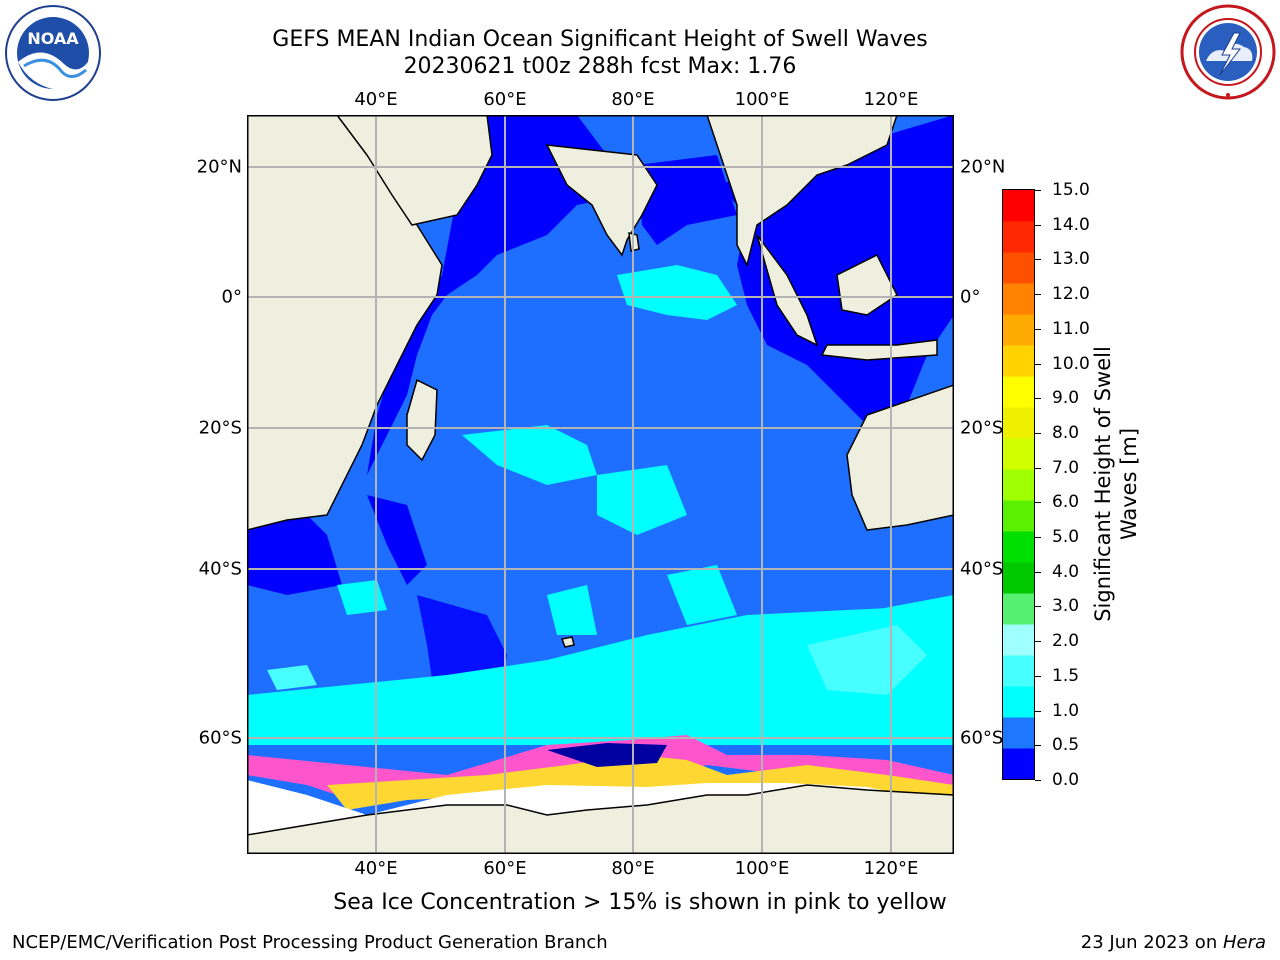 The width and height of the screenshot is (1280, 960). I want to click on higher-swell-regions, so click(597, 660).